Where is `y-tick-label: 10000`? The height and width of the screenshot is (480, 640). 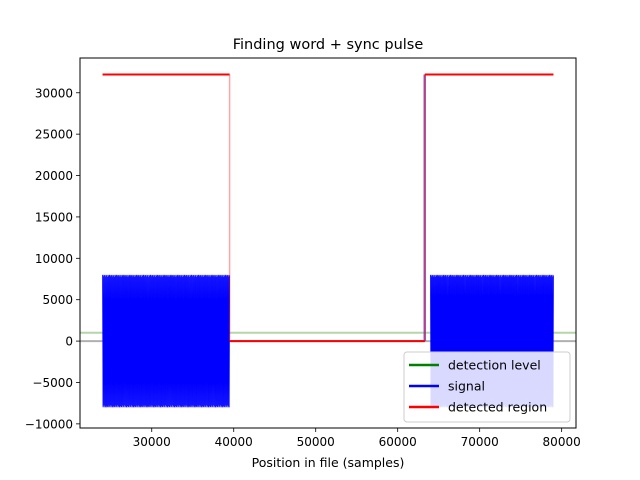 y-tick-label: 10000 is located at coordinates (54, 259).